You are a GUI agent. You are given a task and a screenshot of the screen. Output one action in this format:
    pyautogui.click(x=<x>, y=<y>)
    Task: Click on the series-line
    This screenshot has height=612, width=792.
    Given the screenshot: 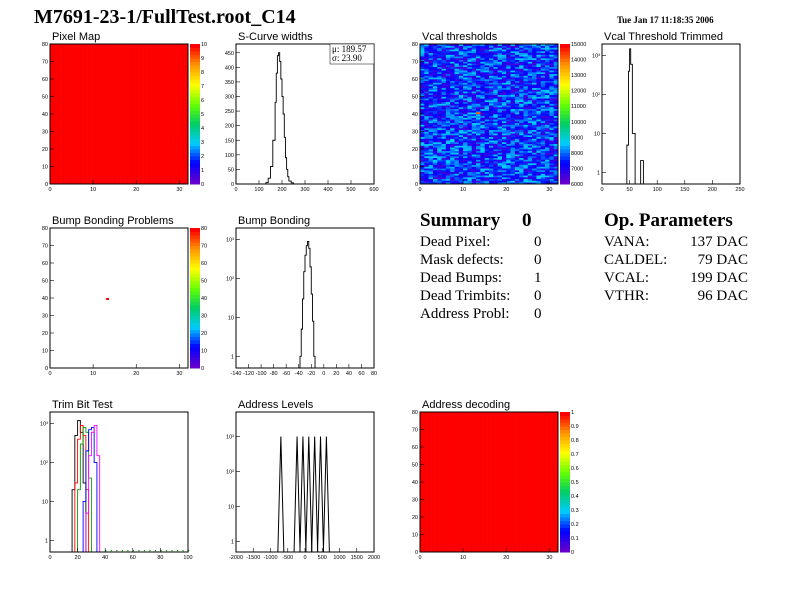 What is the action you would take?
    pyautogui.click(x=89, y=490)
    